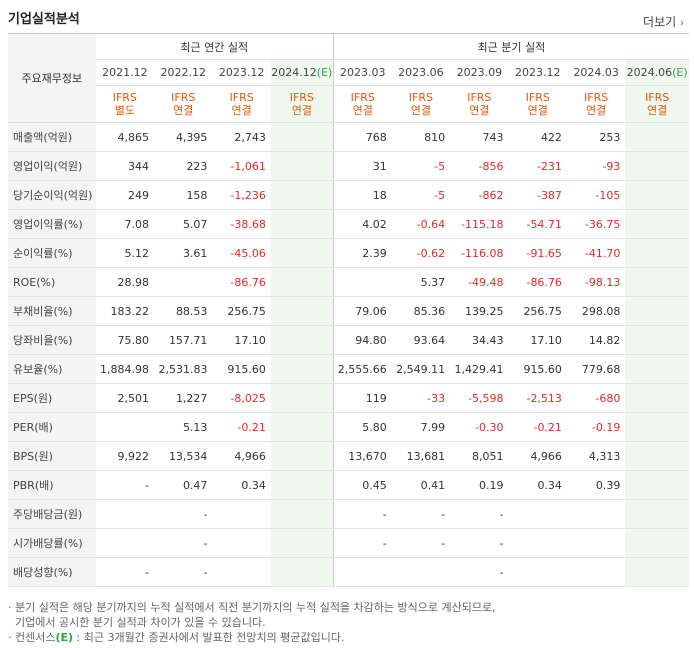  What do you see at coordinates (363, 72) in the screenshot?
I see `quarter-period-label: 2023.03` at bounding box center [363, 72].